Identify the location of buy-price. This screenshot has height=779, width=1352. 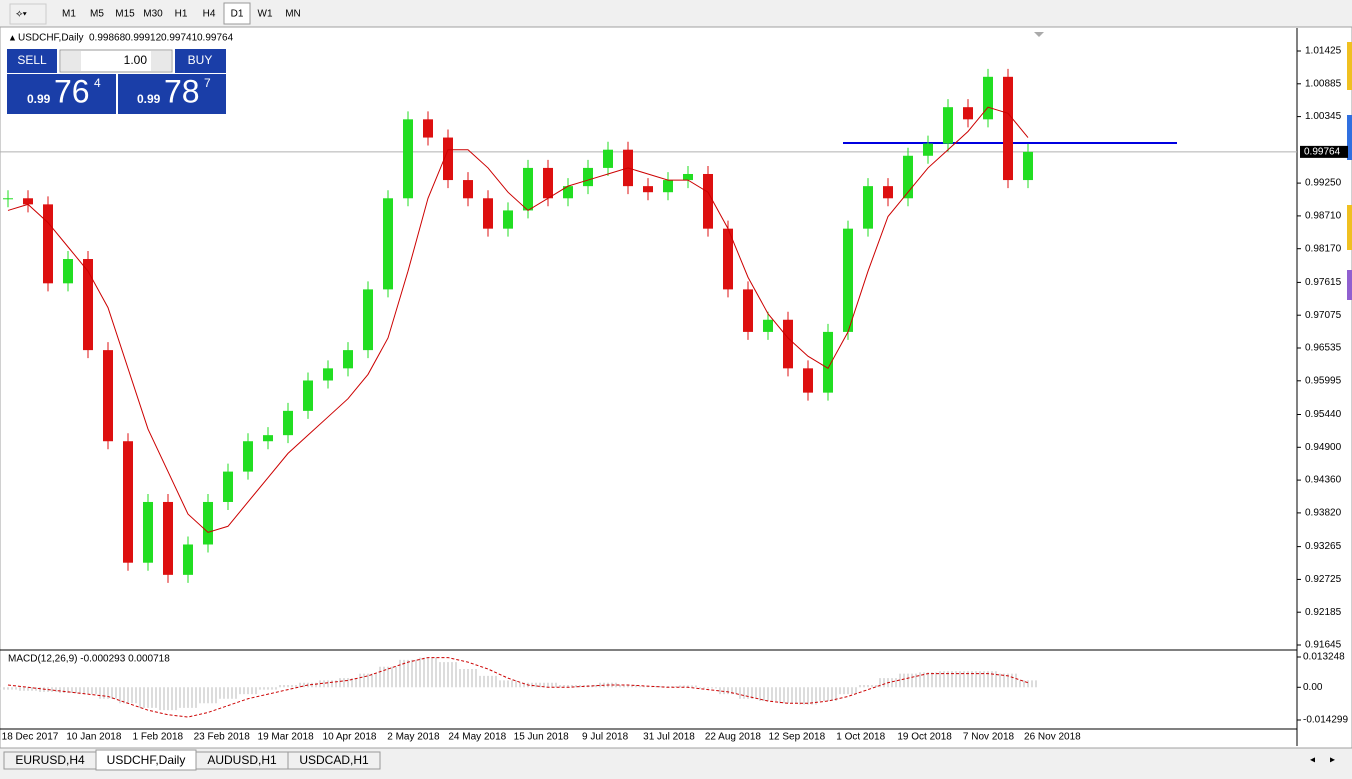
(172, 94).